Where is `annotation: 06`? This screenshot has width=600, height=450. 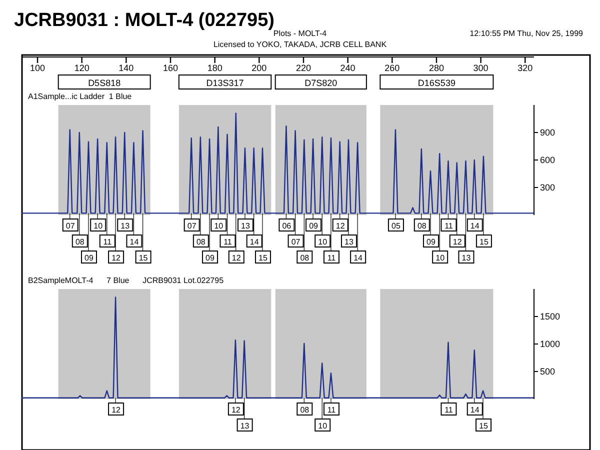
annotation: 06 is located at coordinates (287, 226).